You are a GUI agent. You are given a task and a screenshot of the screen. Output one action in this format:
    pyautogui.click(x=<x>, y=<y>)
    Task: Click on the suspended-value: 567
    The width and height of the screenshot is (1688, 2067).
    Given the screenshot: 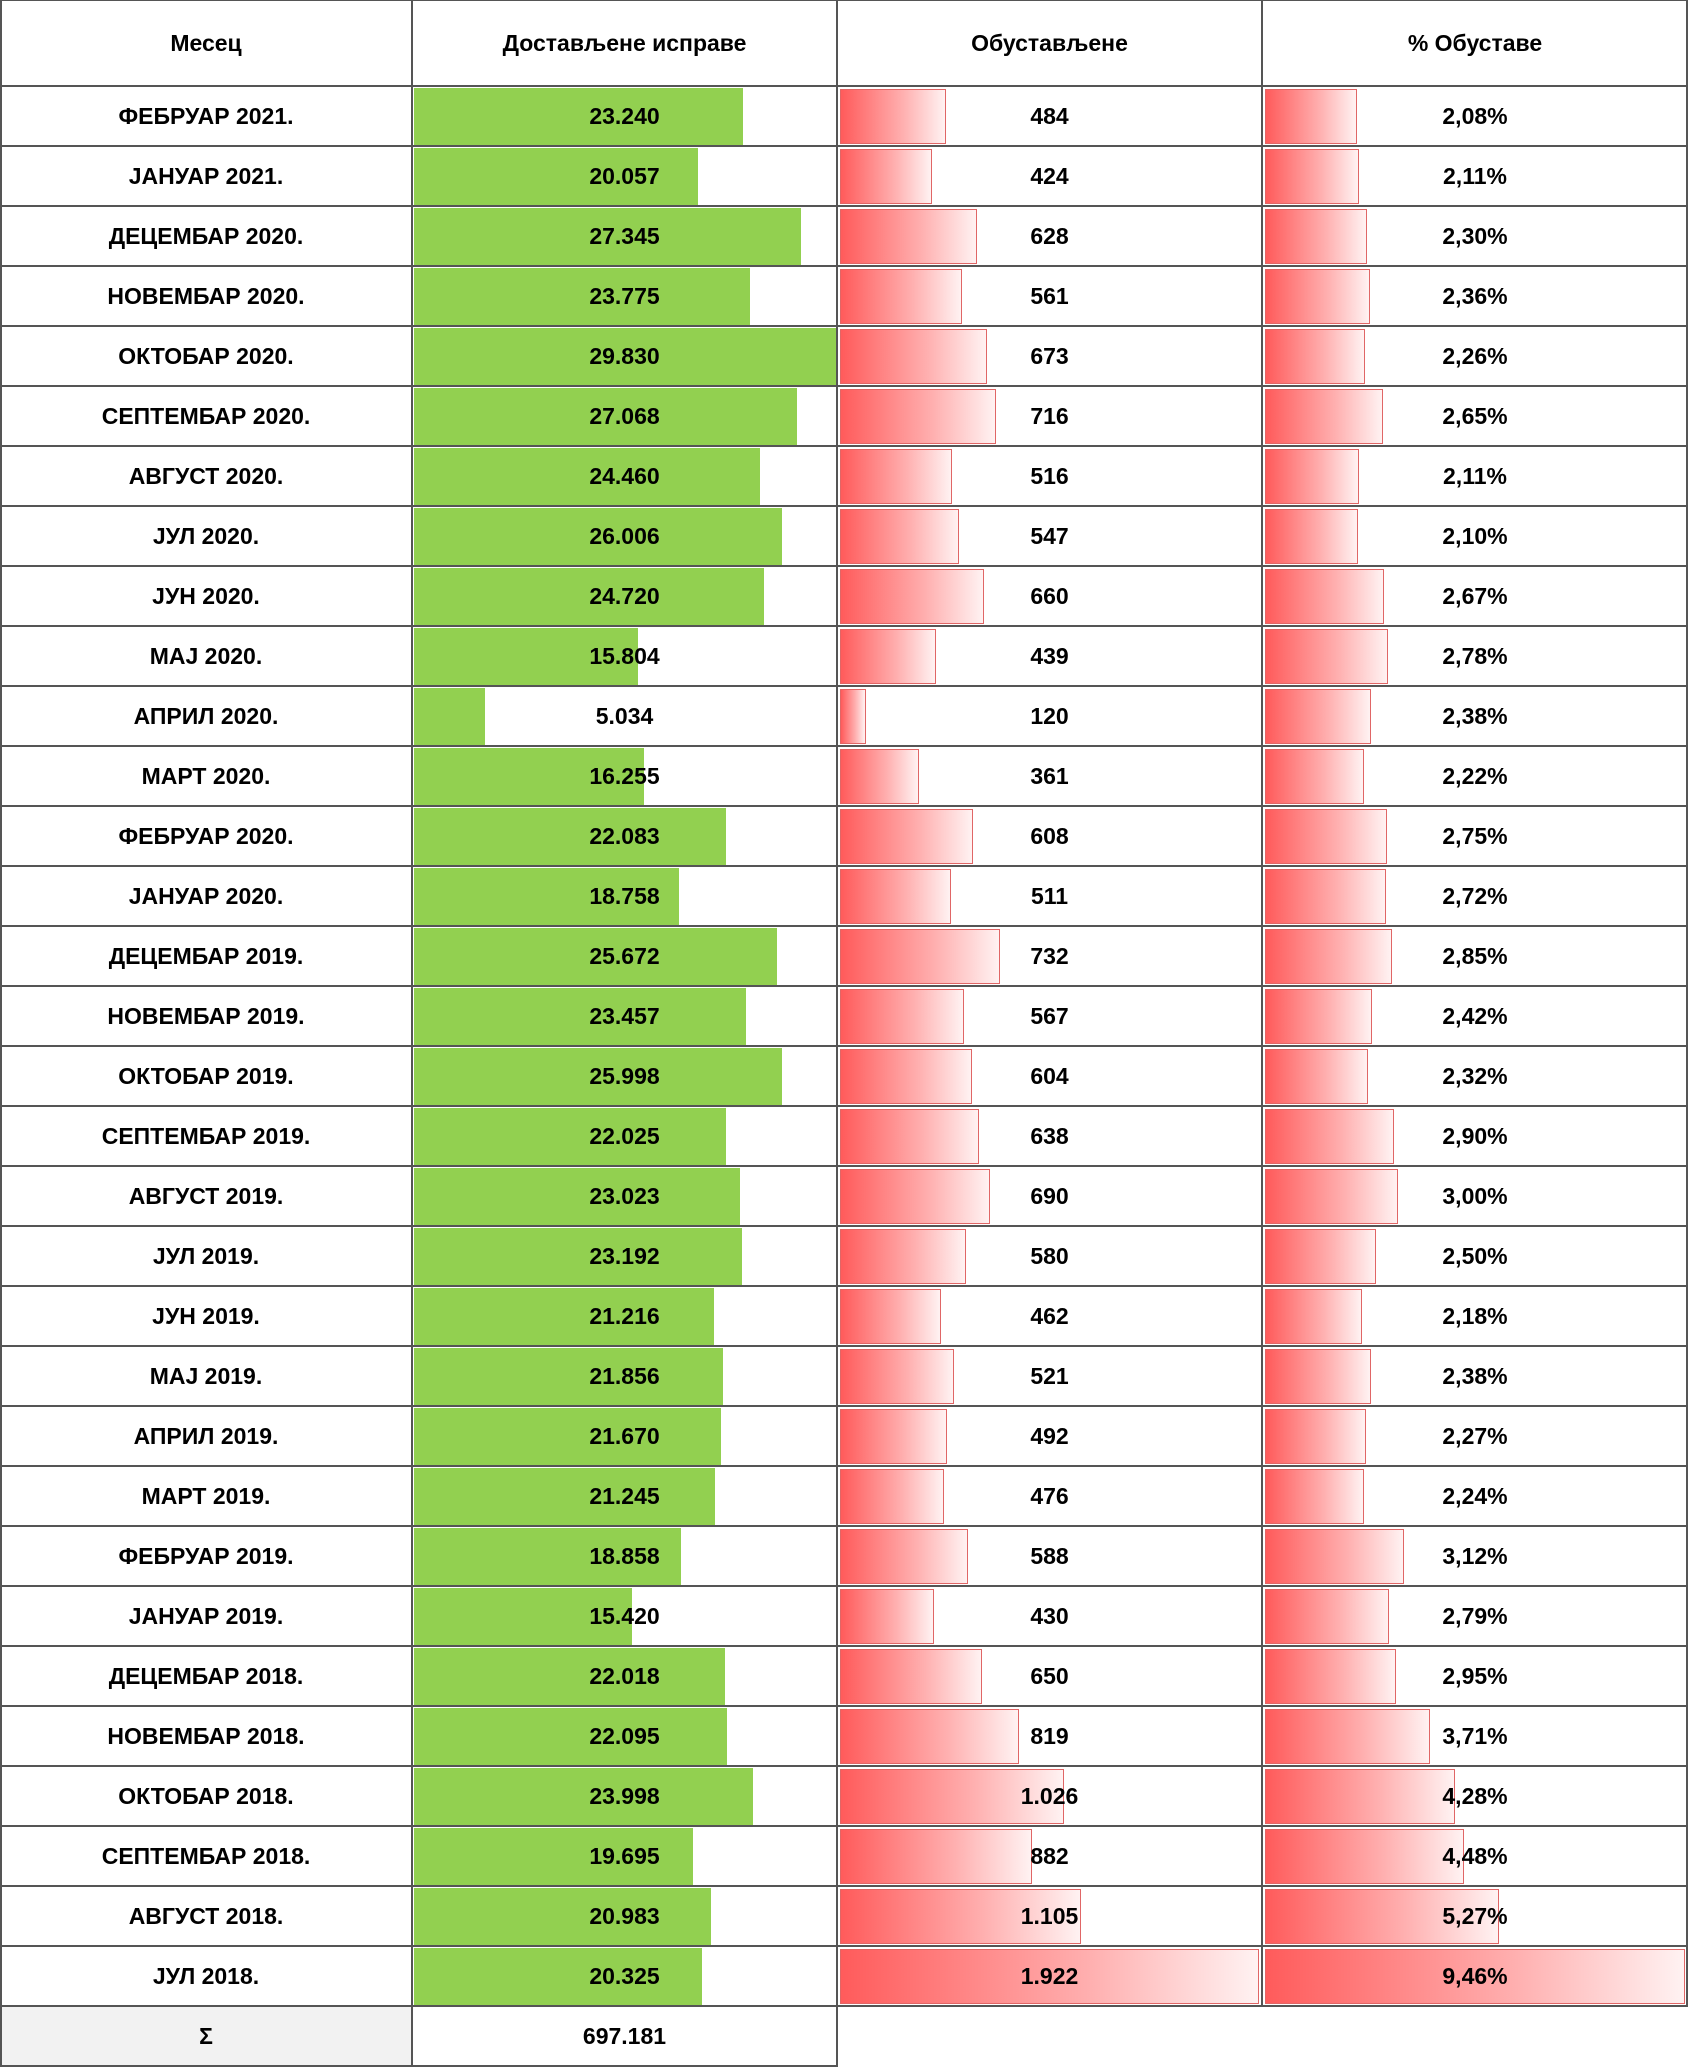 What is the action you would take?
    pyautogui.click(x=1049, y=1016)
    